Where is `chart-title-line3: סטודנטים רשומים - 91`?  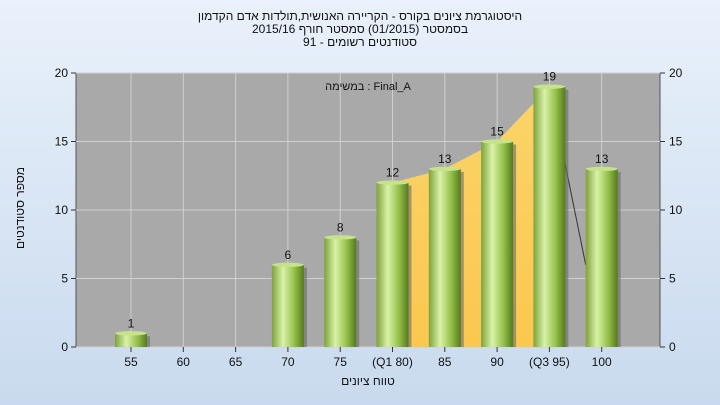
chart-title-line3: סטודנטים רשומים - 91 is located at coordinates (360, 42).